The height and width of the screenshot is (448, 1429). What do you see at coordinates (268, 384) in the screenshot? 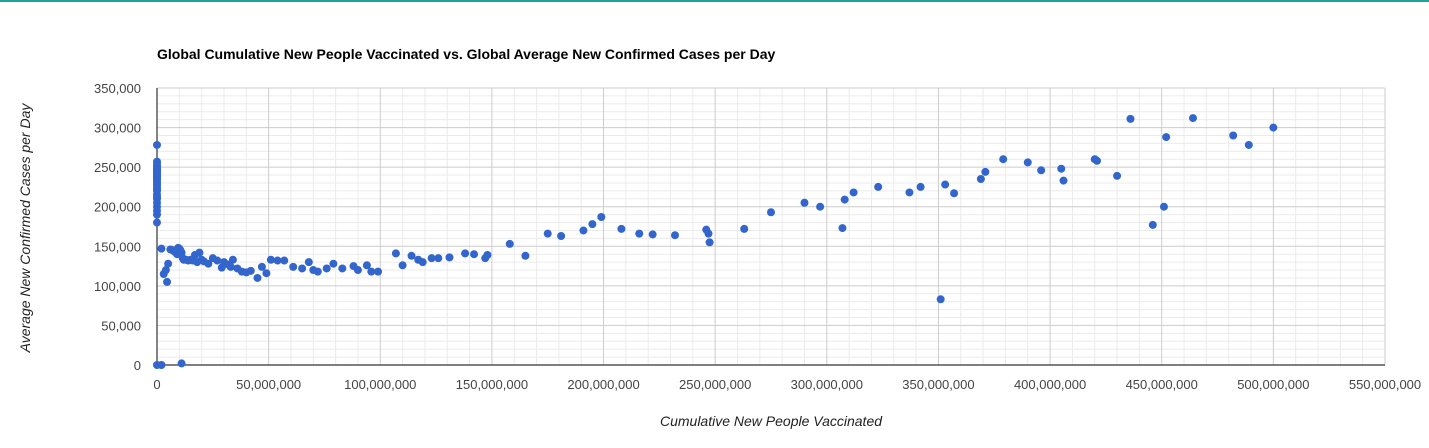
I see `x-tick-label: 50,000,000` at bounding box center [268, 384].